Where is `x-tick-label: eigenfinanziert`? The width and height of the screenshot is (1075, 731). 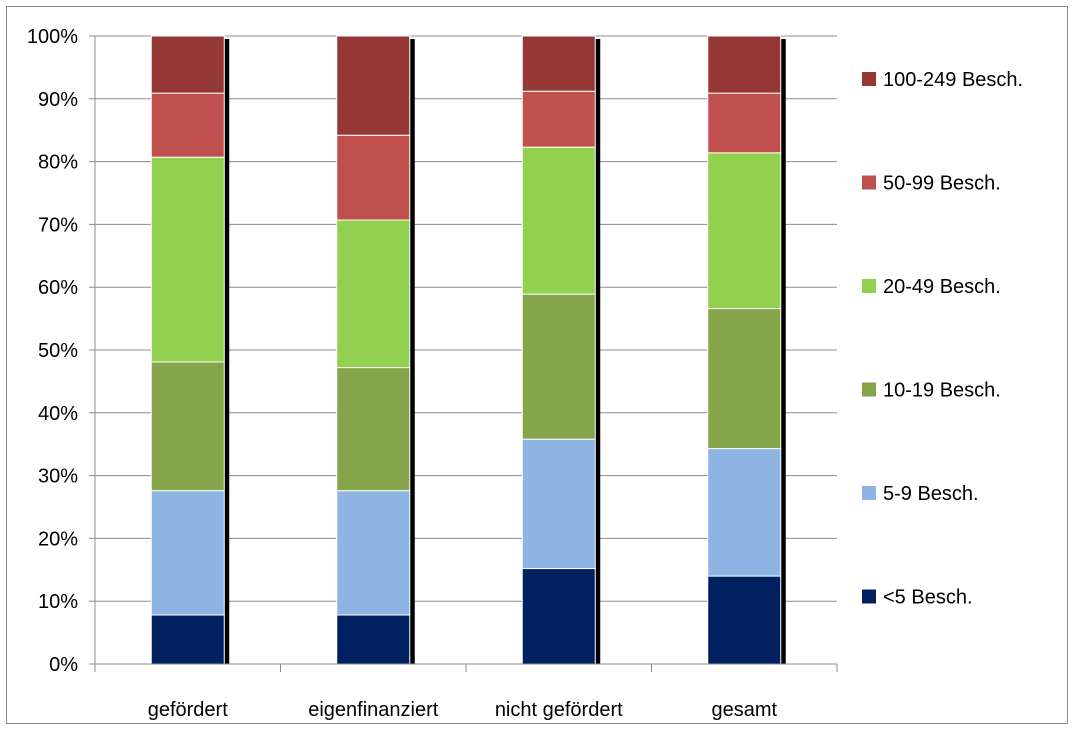
x-tick-label: eigenfinanziert is located at coordinates (373, 710).